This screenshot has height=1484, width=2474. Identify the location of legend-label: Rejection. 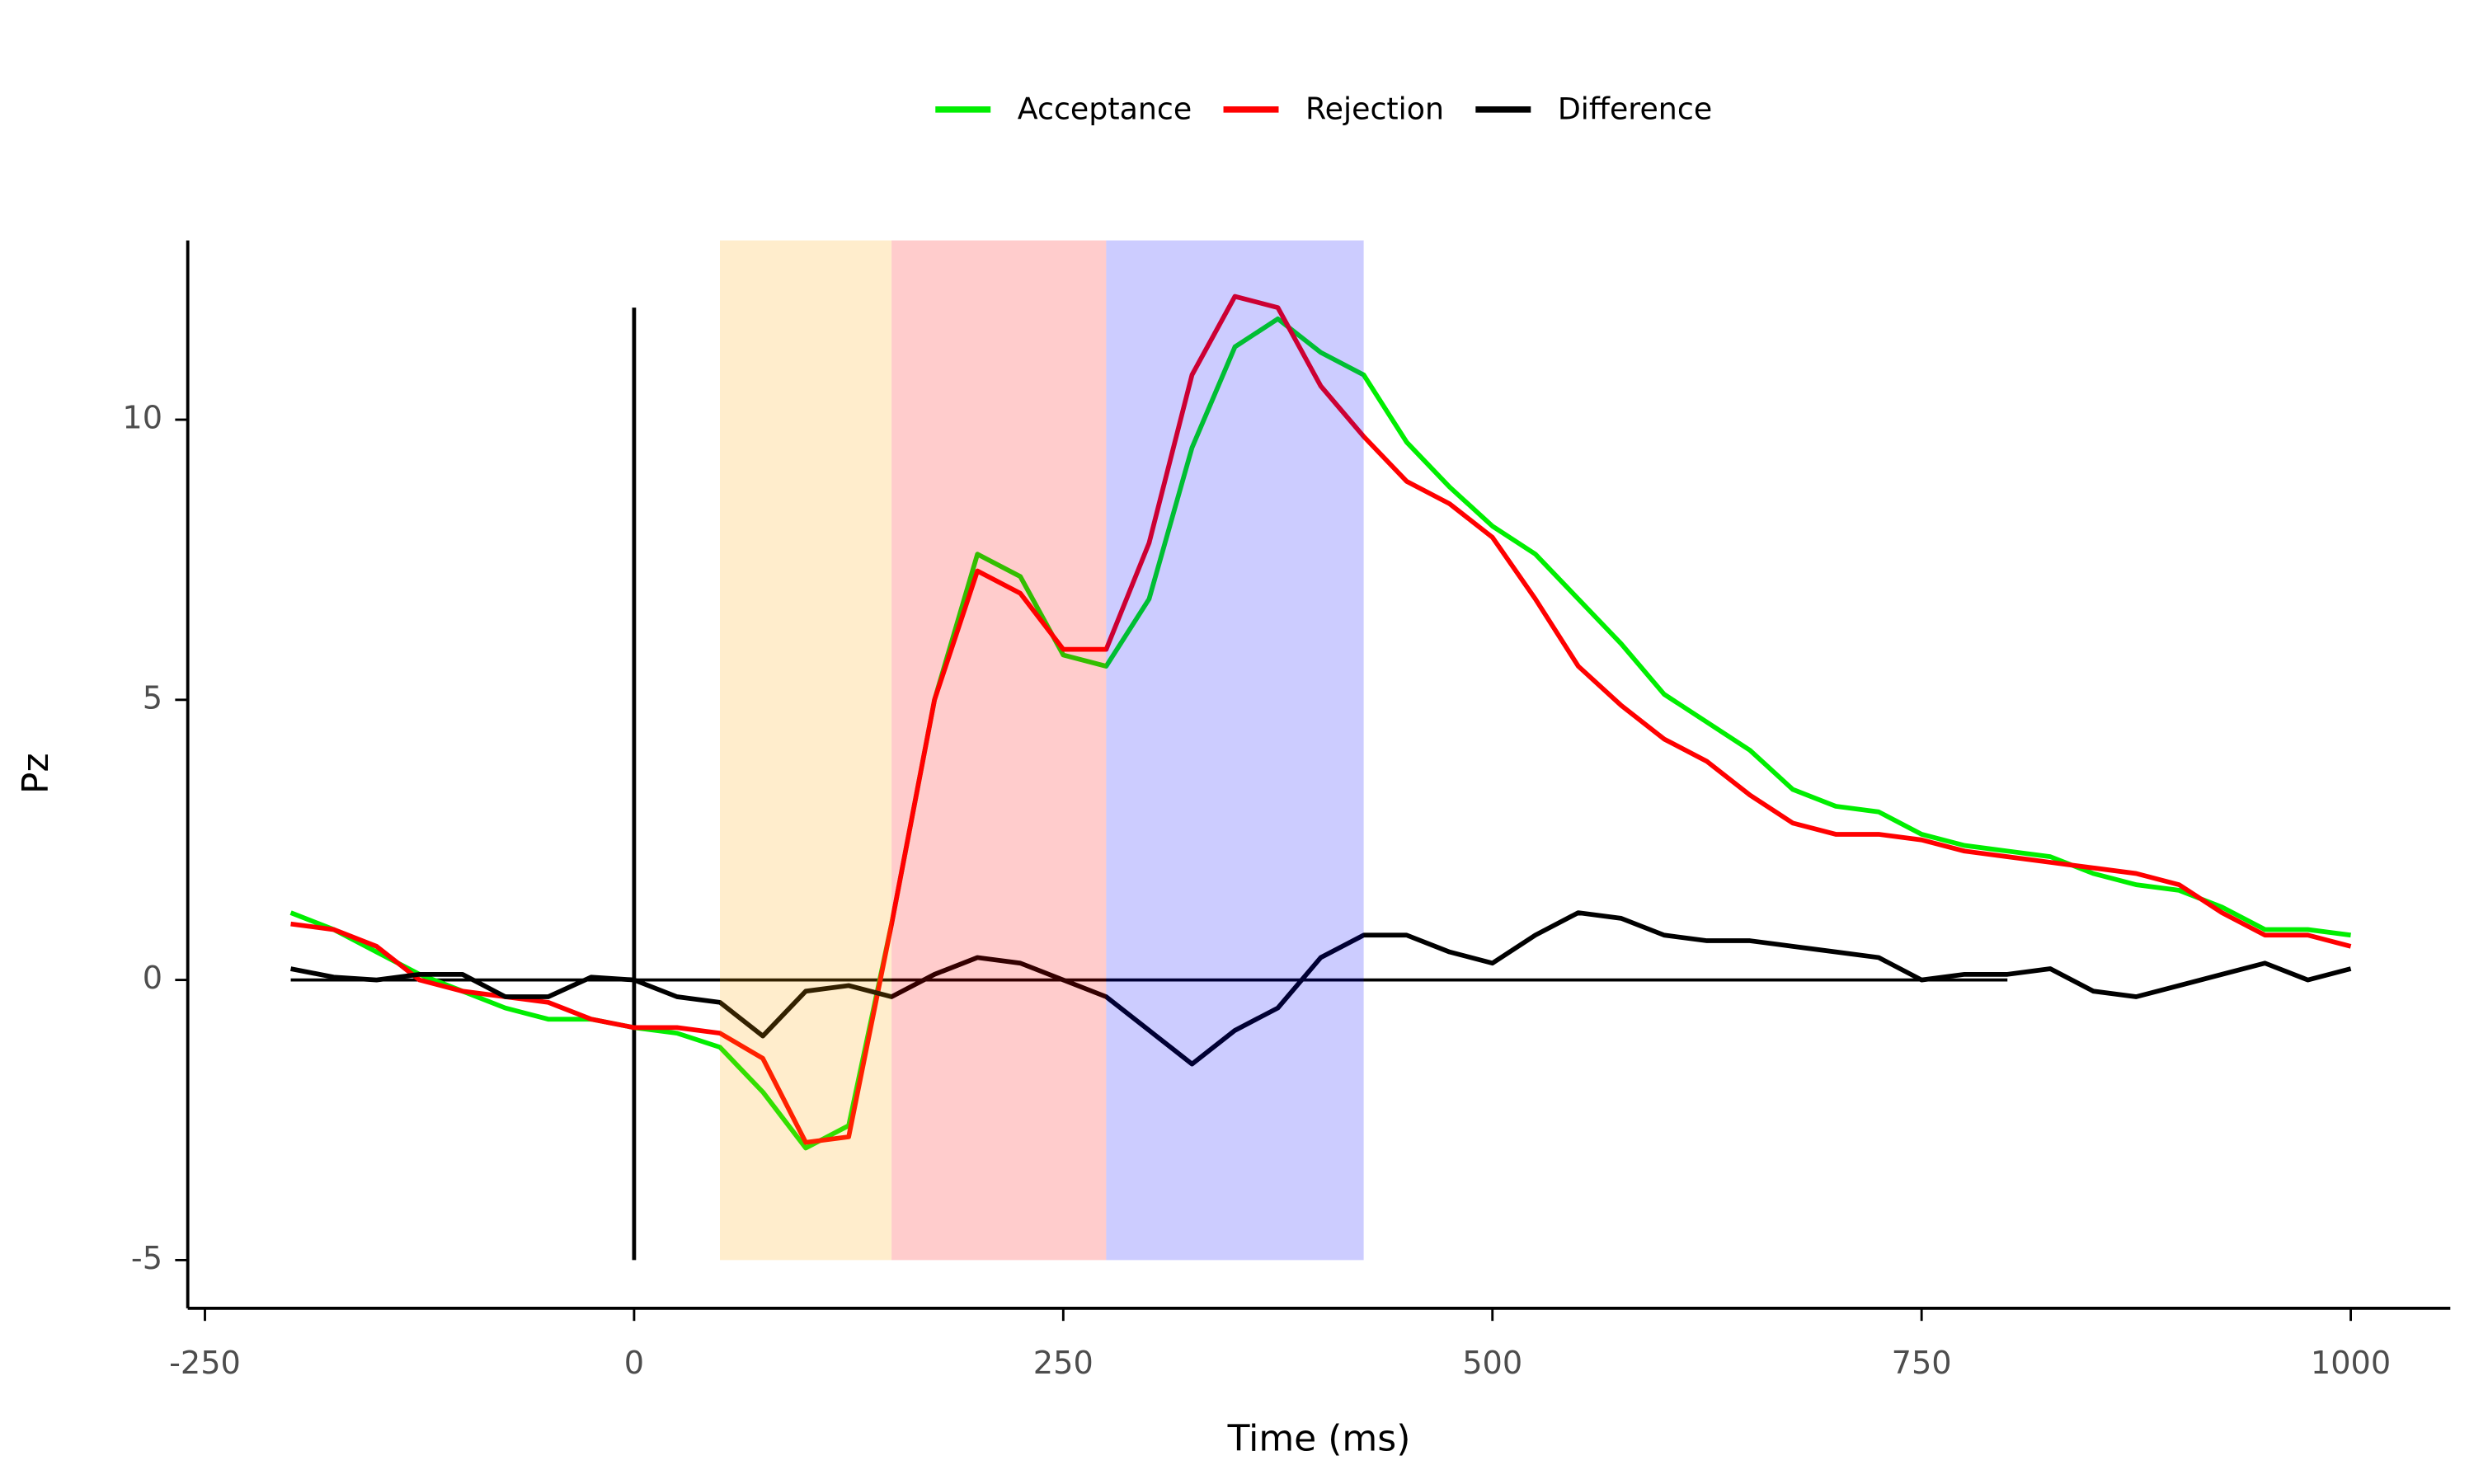
(1374, 109).